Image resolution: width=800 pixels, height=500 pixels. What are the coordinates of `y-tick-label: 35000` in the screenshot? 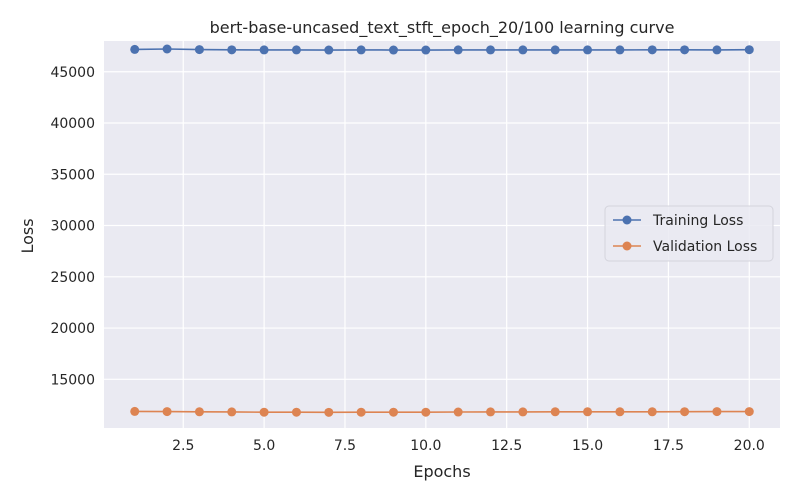 It's located at (72, 175).